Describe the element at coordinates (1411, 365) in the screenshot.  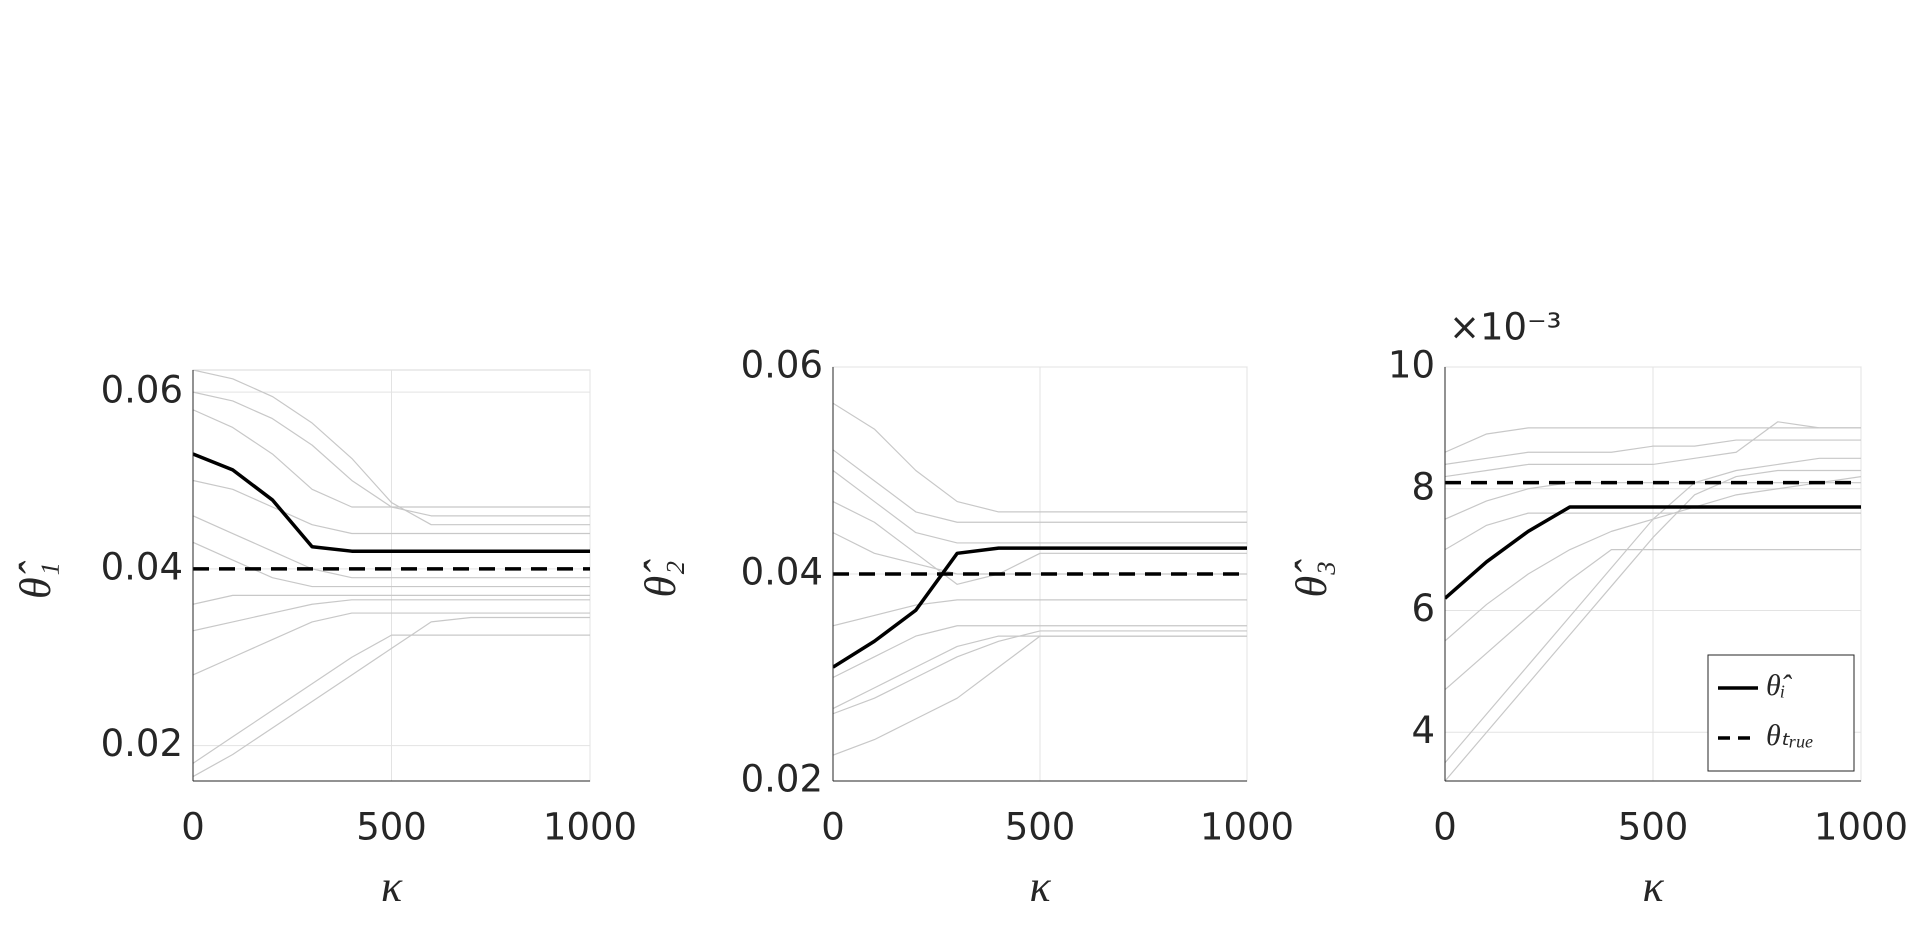
I see `y-tick-label: 10` at that location.